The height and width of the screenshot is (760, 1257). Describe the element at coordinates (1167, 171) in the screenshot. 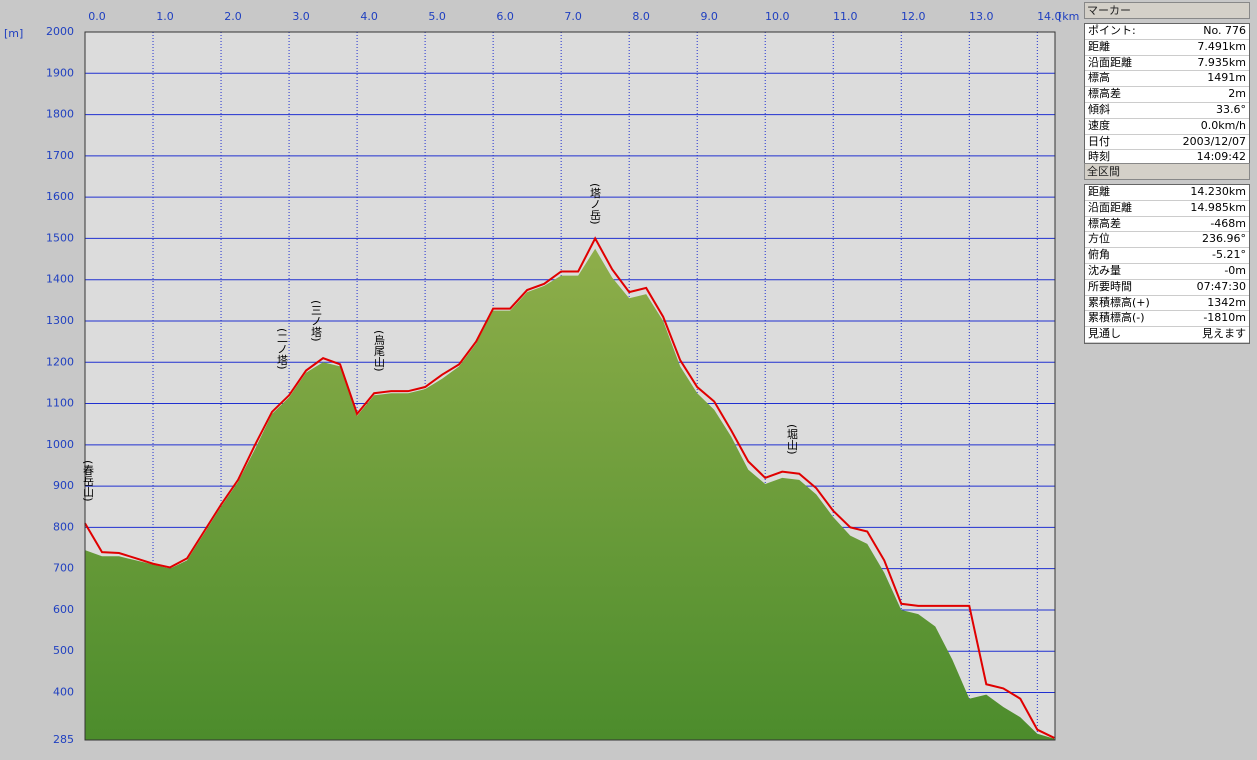

I see `panel-title: 全区間` at that location.